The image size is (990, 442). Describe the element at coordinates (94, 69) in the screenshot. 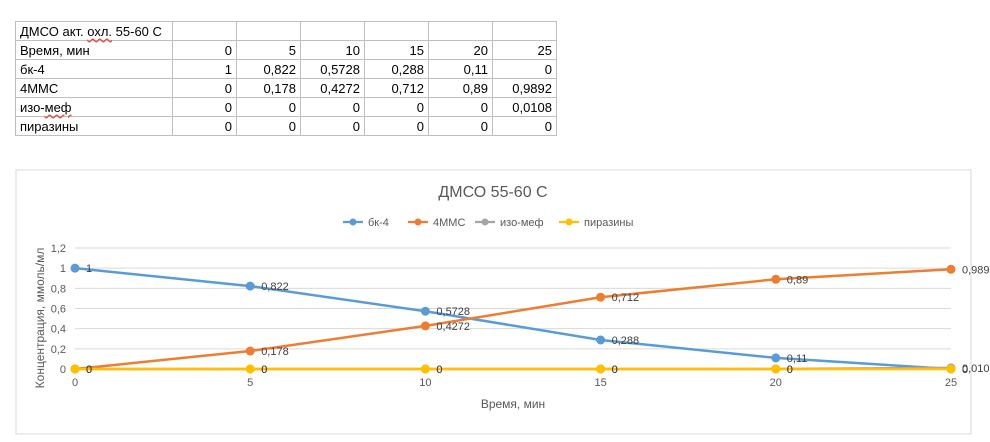

I see `row-label: бк-4` at that location.